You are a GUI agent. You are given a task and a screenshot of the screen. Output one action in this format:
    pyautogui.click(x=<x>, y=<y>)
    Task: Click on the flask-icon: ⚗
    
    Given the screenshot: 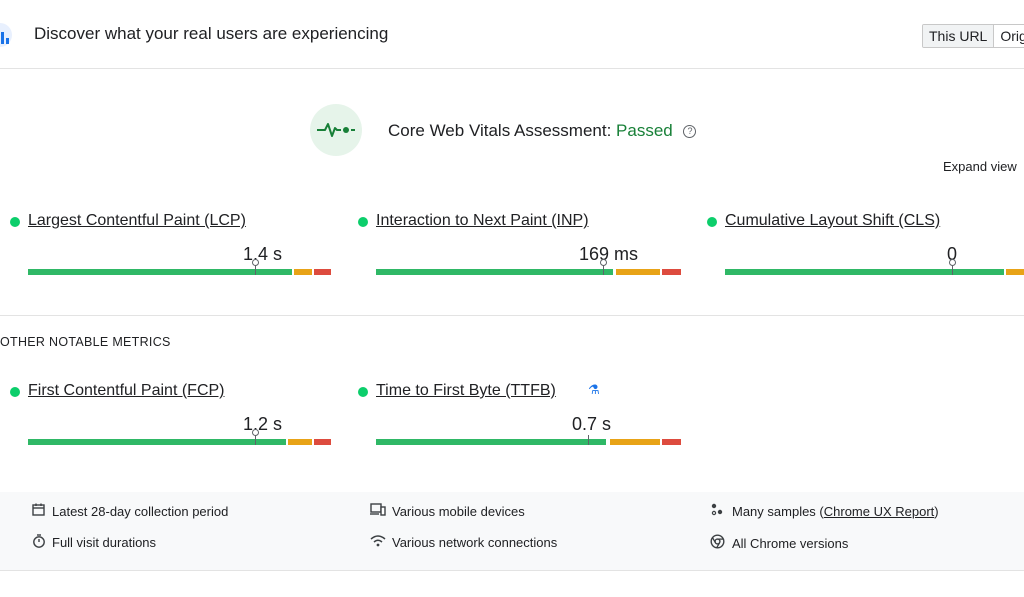 What is the action you would take?
    pyautogui.click(x=594, y=389)
    